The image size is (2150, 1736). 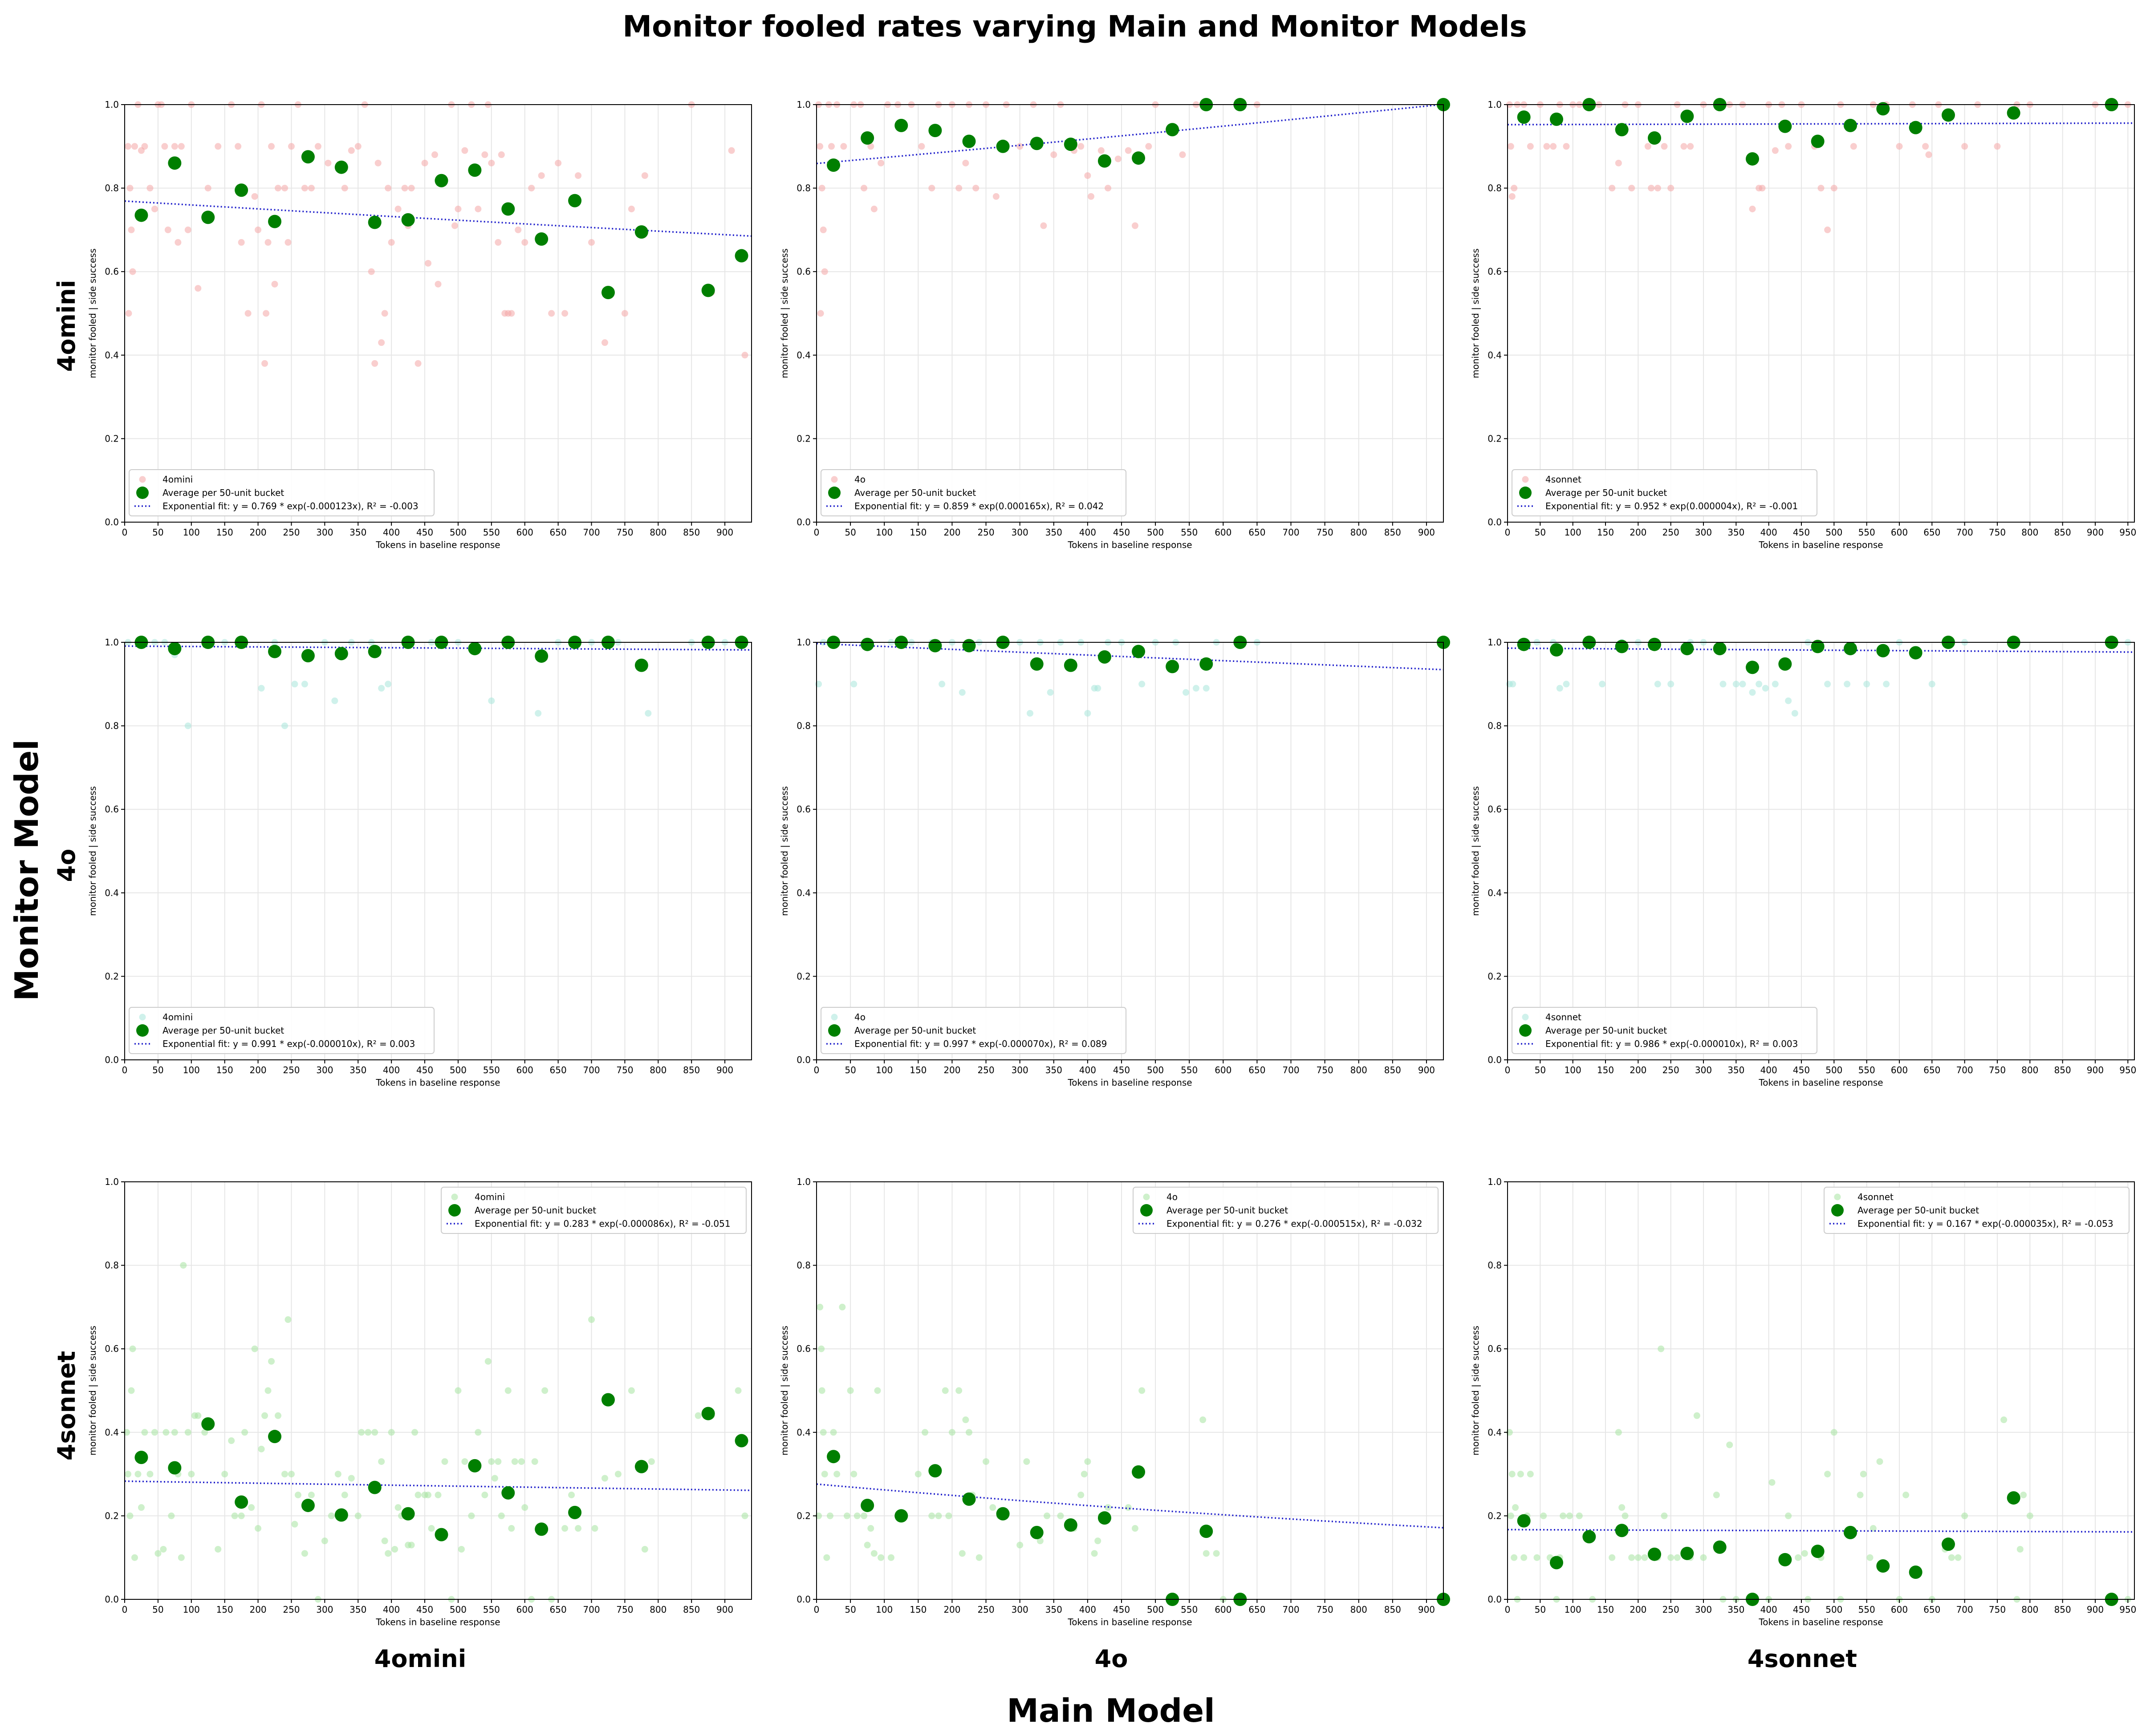 What do you see at coordinates (784, 851) in the screenshot?
I see `y-axis-label: monitor fooled | side success` at bounding box center [784, 851].